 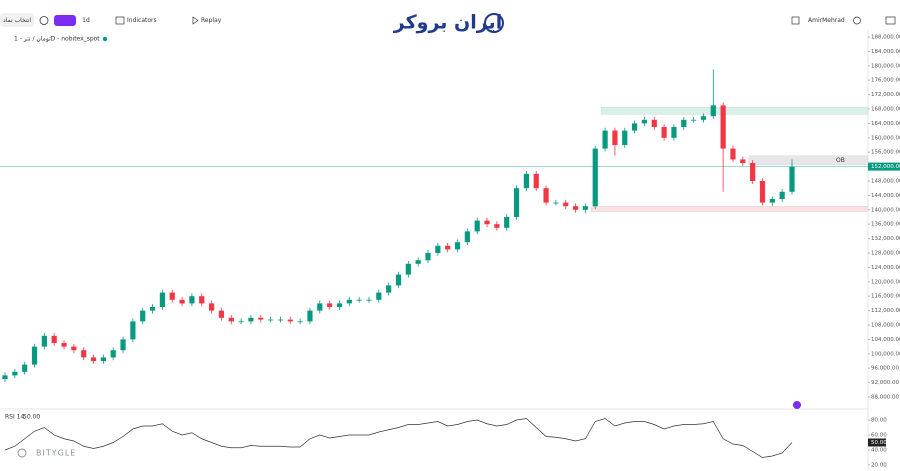 I want to click on watermark-icon, so click(x=22, y=453).